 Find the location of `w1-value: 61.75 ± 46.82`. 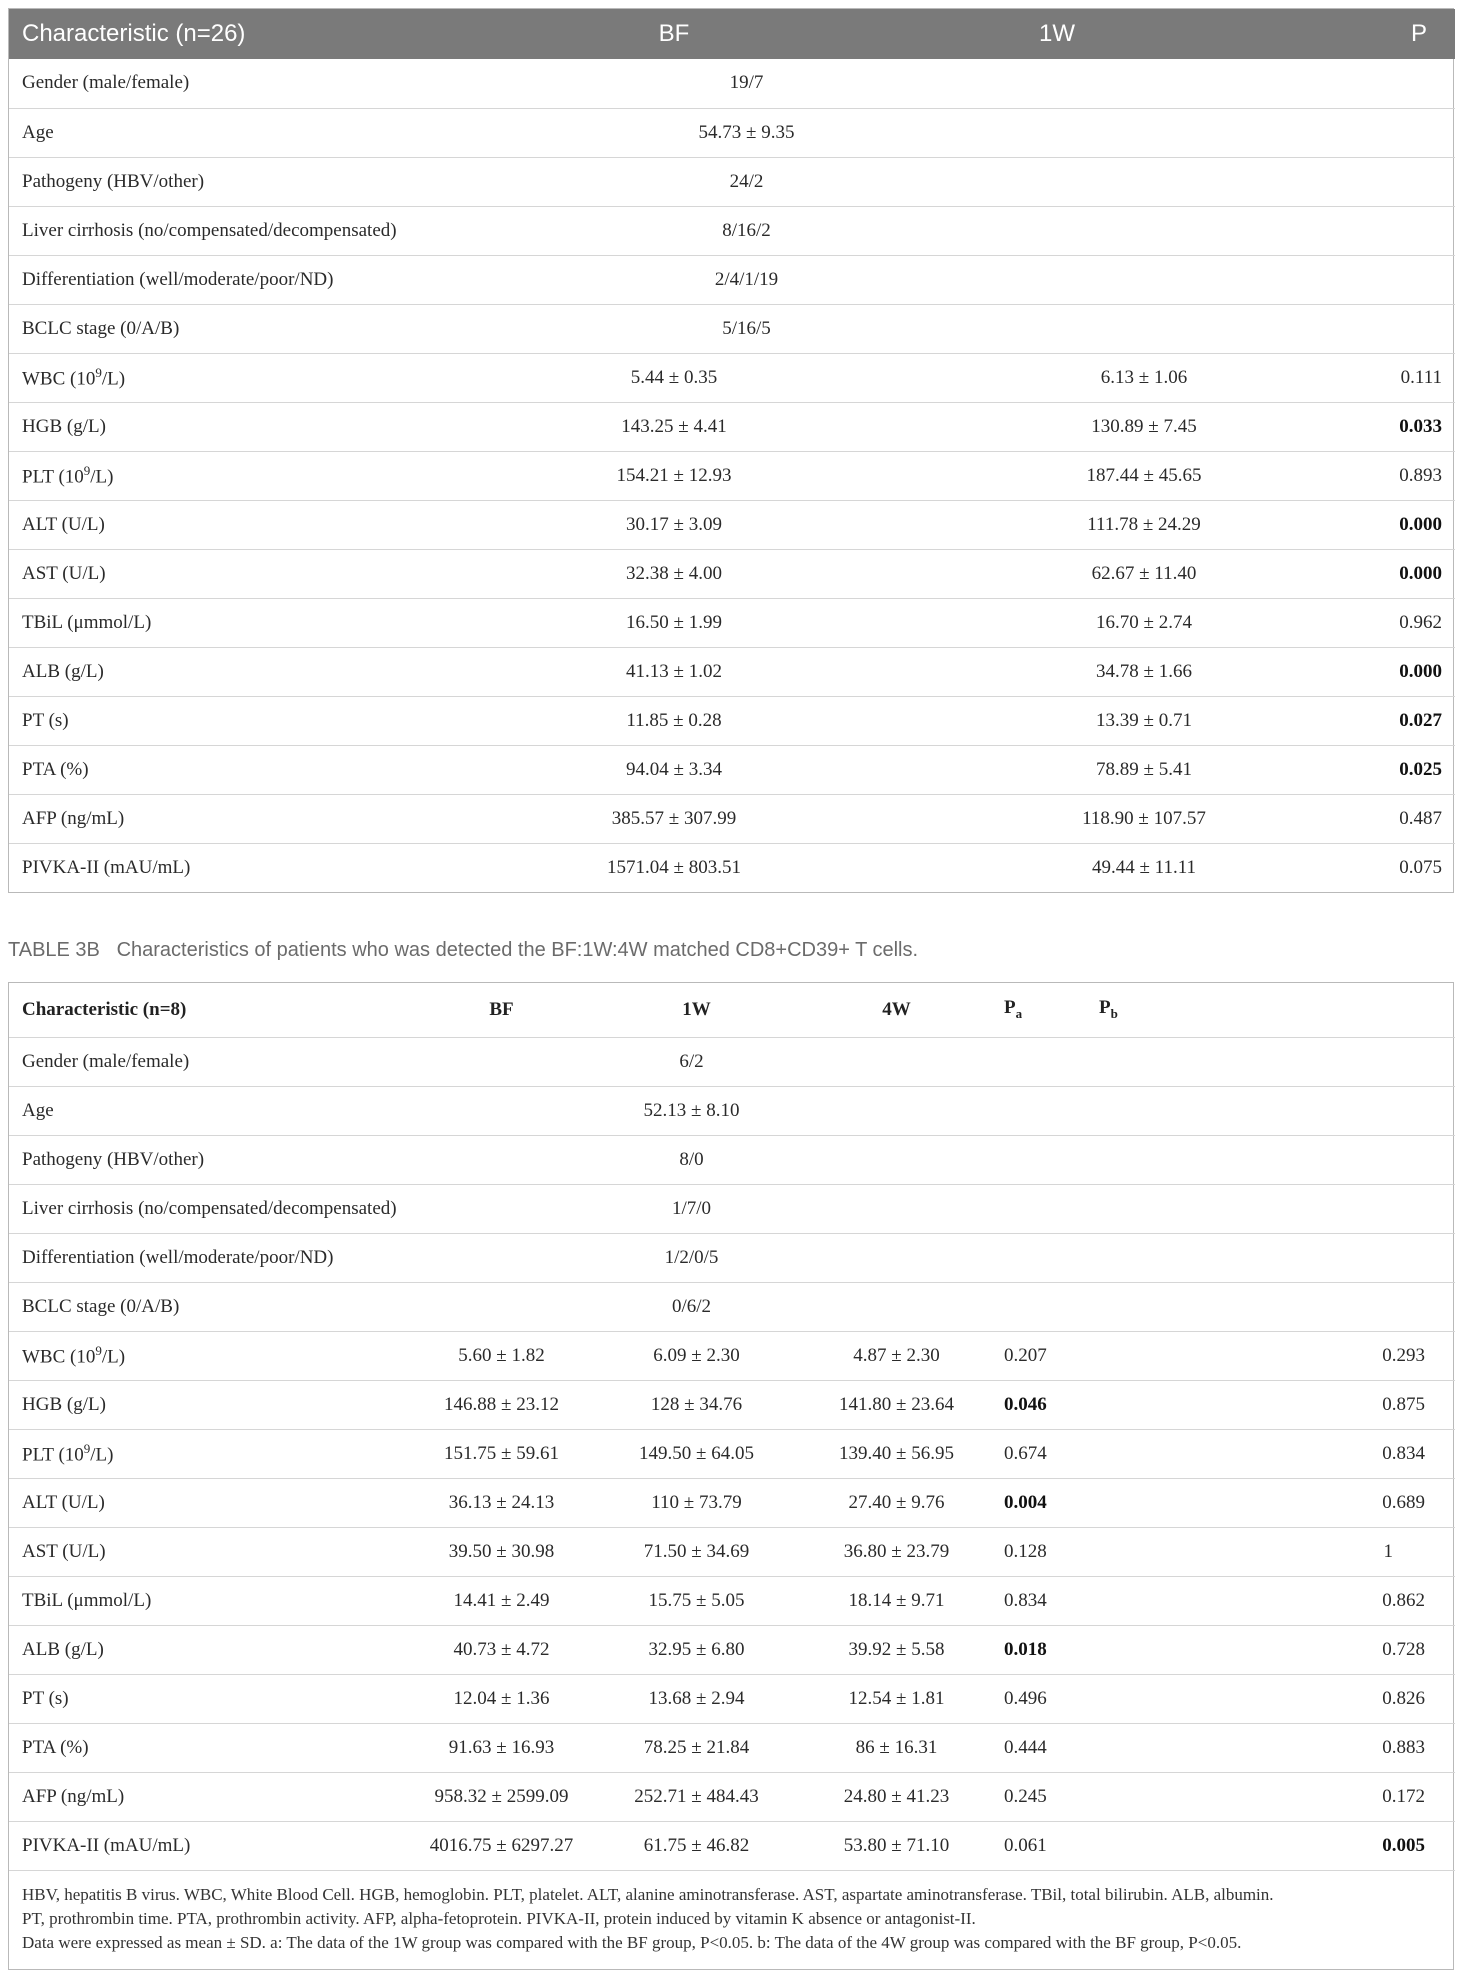

w1-value: 61.75 ± 46.82 is located at coordinates (696, 1846).